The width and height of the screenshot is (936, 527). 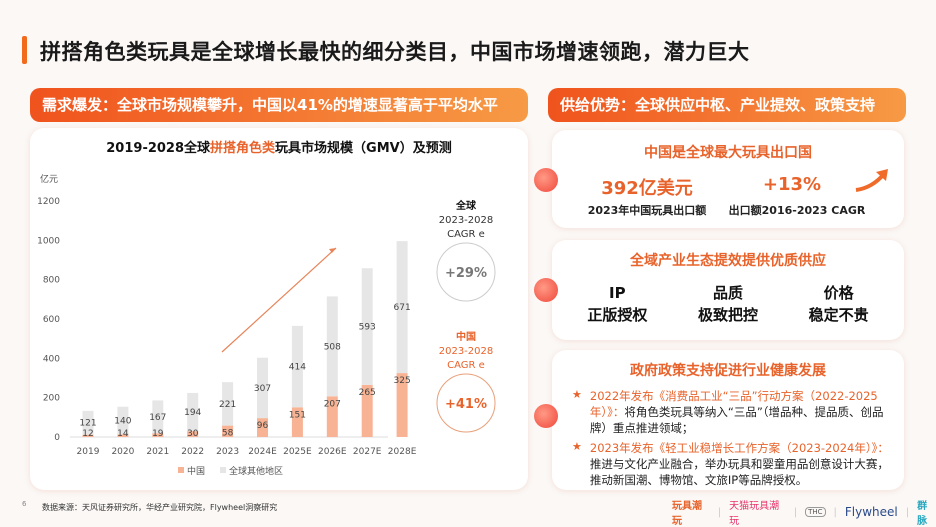 What do you see at coordinates (728, 261) in the screenshot?
I see `card-title: 全域产业生态提效提供优质供应` at bounding box center [728, 261].